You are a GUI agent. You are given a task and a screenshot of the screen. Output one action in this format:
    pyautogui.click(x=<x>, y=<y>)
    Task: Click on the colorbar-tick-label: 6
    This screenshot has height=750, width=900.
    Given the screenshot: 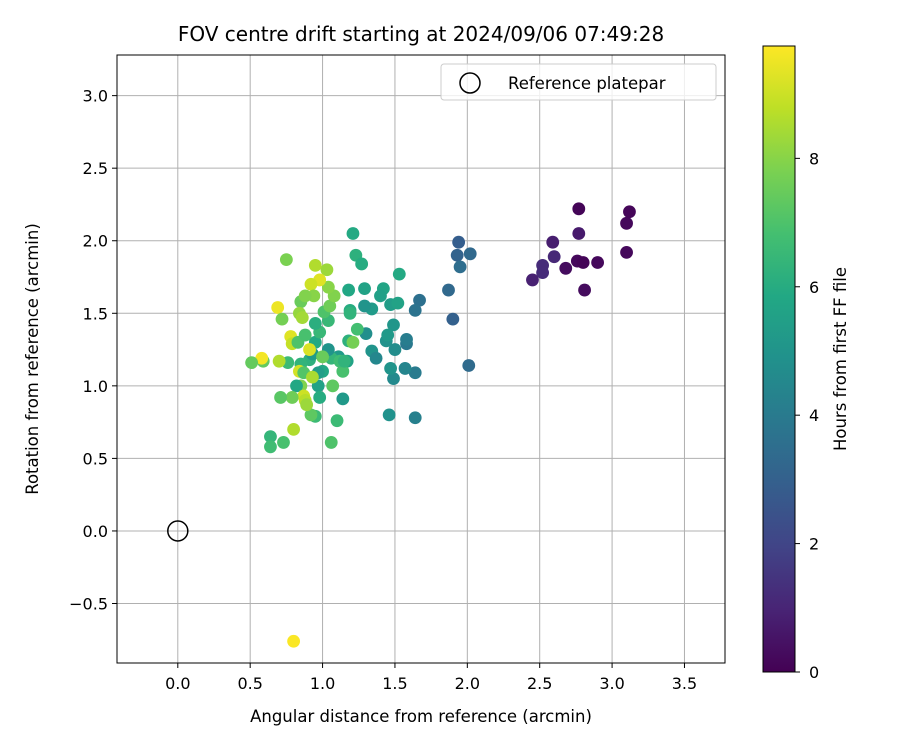 What is the action you would take?
    pyautogui.click(x=814, y=287)
    